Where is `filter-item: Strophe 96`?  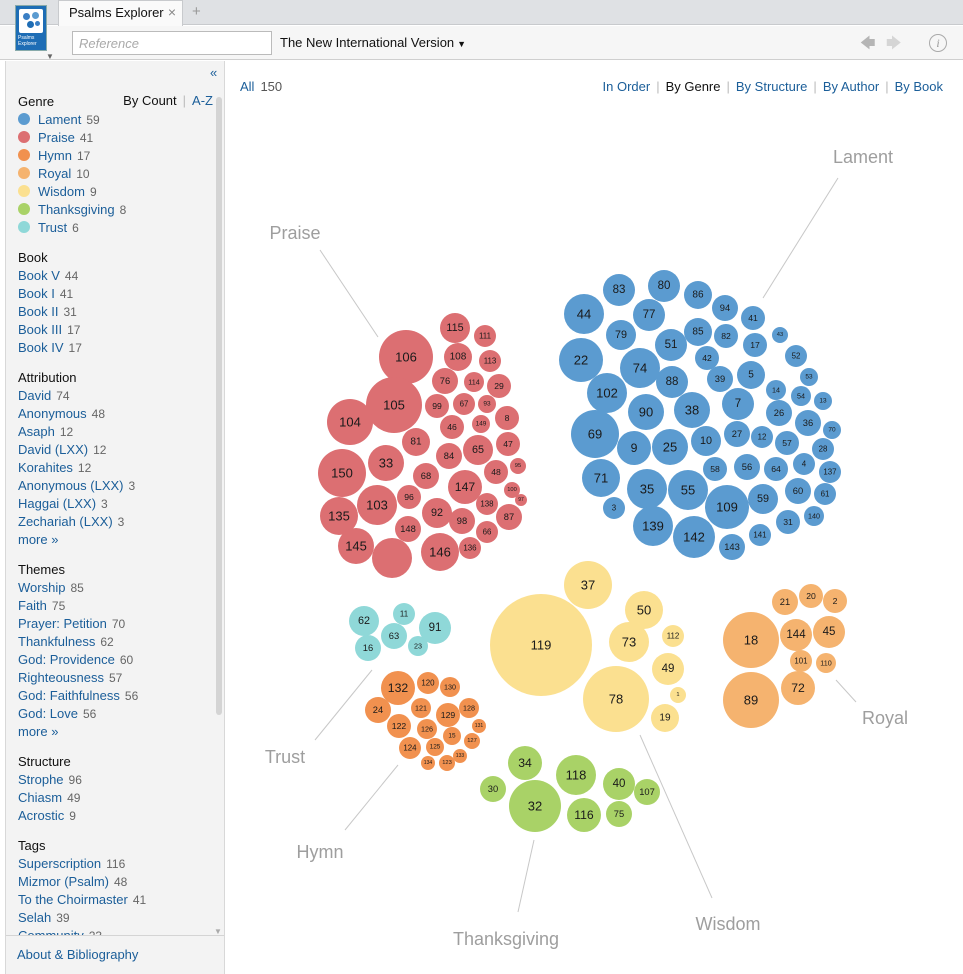 filter-item: Strophe 96 is located at coordinates (115, 780).